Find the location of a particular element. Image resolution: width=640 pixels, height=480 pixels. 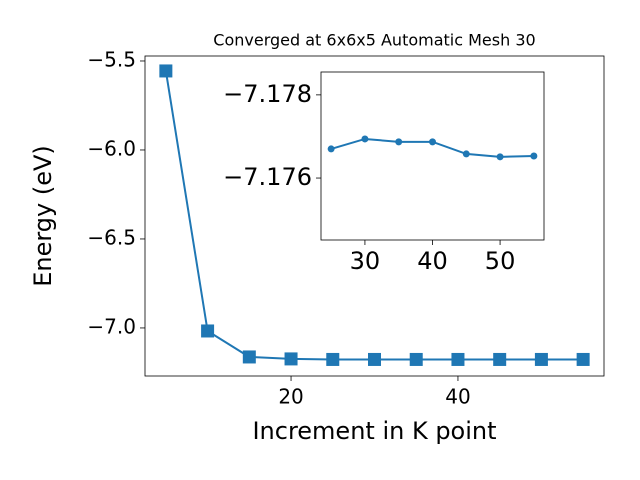

y-tick-label: −7.178 is located at coordinates (267, 94).